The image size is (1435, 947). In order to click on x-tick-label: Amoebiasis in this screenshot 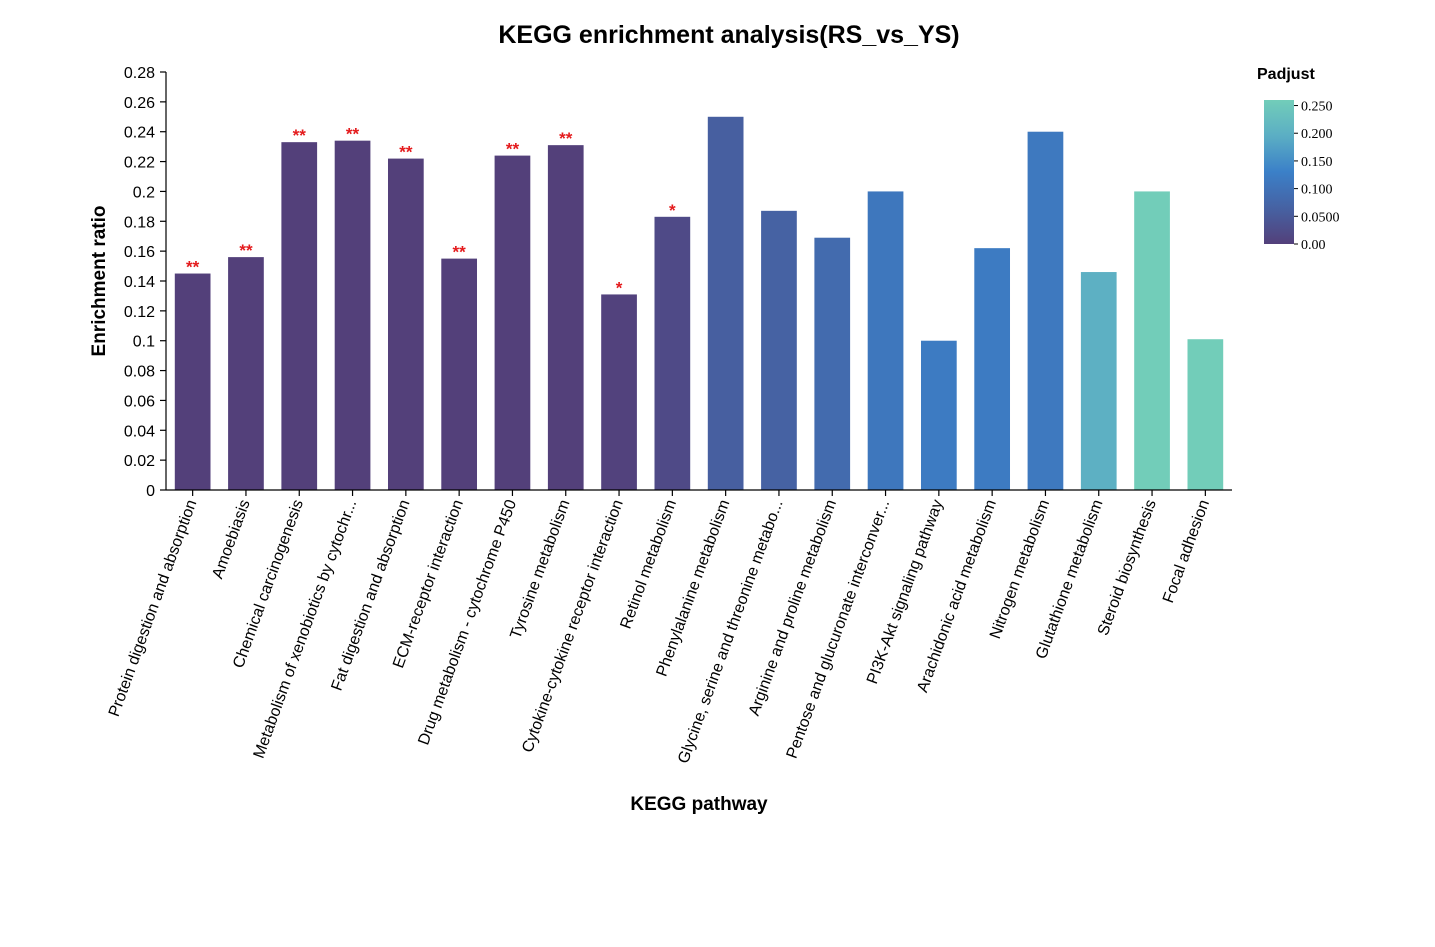, I will do `click(231, 540)`.